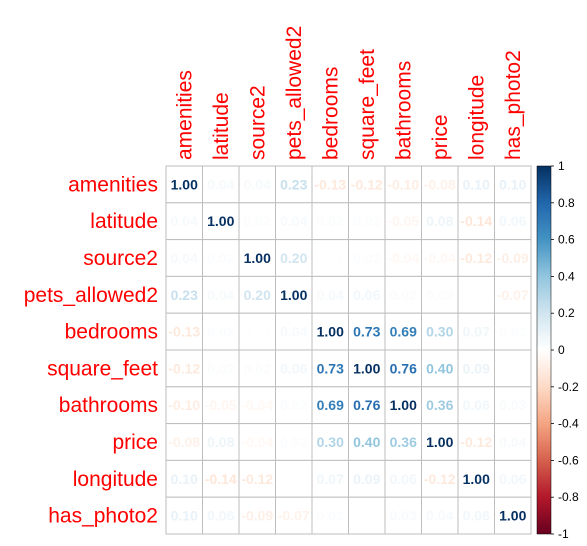 This screenshot has width=587, height=546. I want to click on cell-value: 0.07, so click(476, 332).